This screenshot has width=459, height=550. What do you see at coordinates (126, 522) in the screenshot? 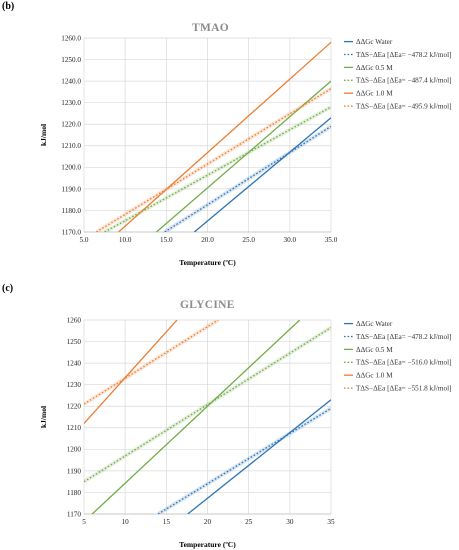
I see `x-tick-label: 10` at bounding box center [126, 522].